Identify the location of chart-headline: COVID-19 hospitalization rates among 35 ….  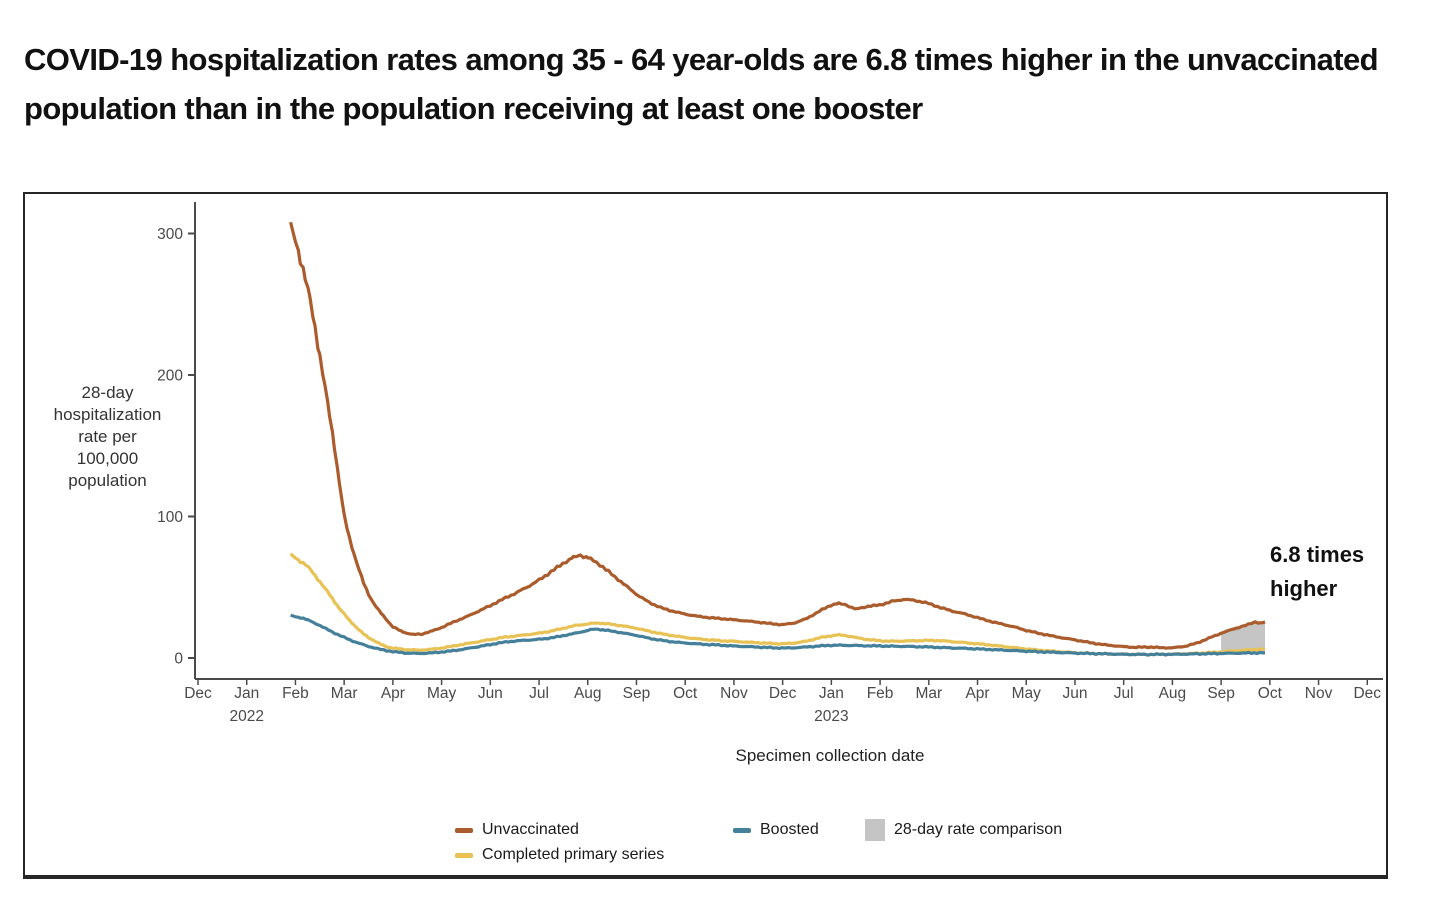
(701, 83).